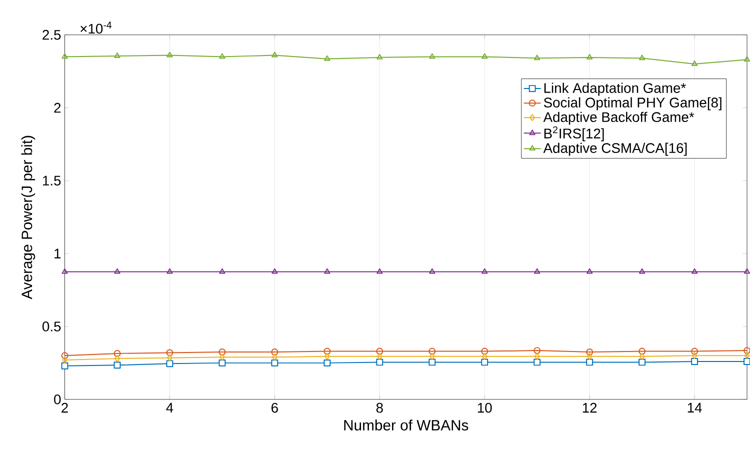  I want to click on x-tick-label: 12, so click(589, 407).